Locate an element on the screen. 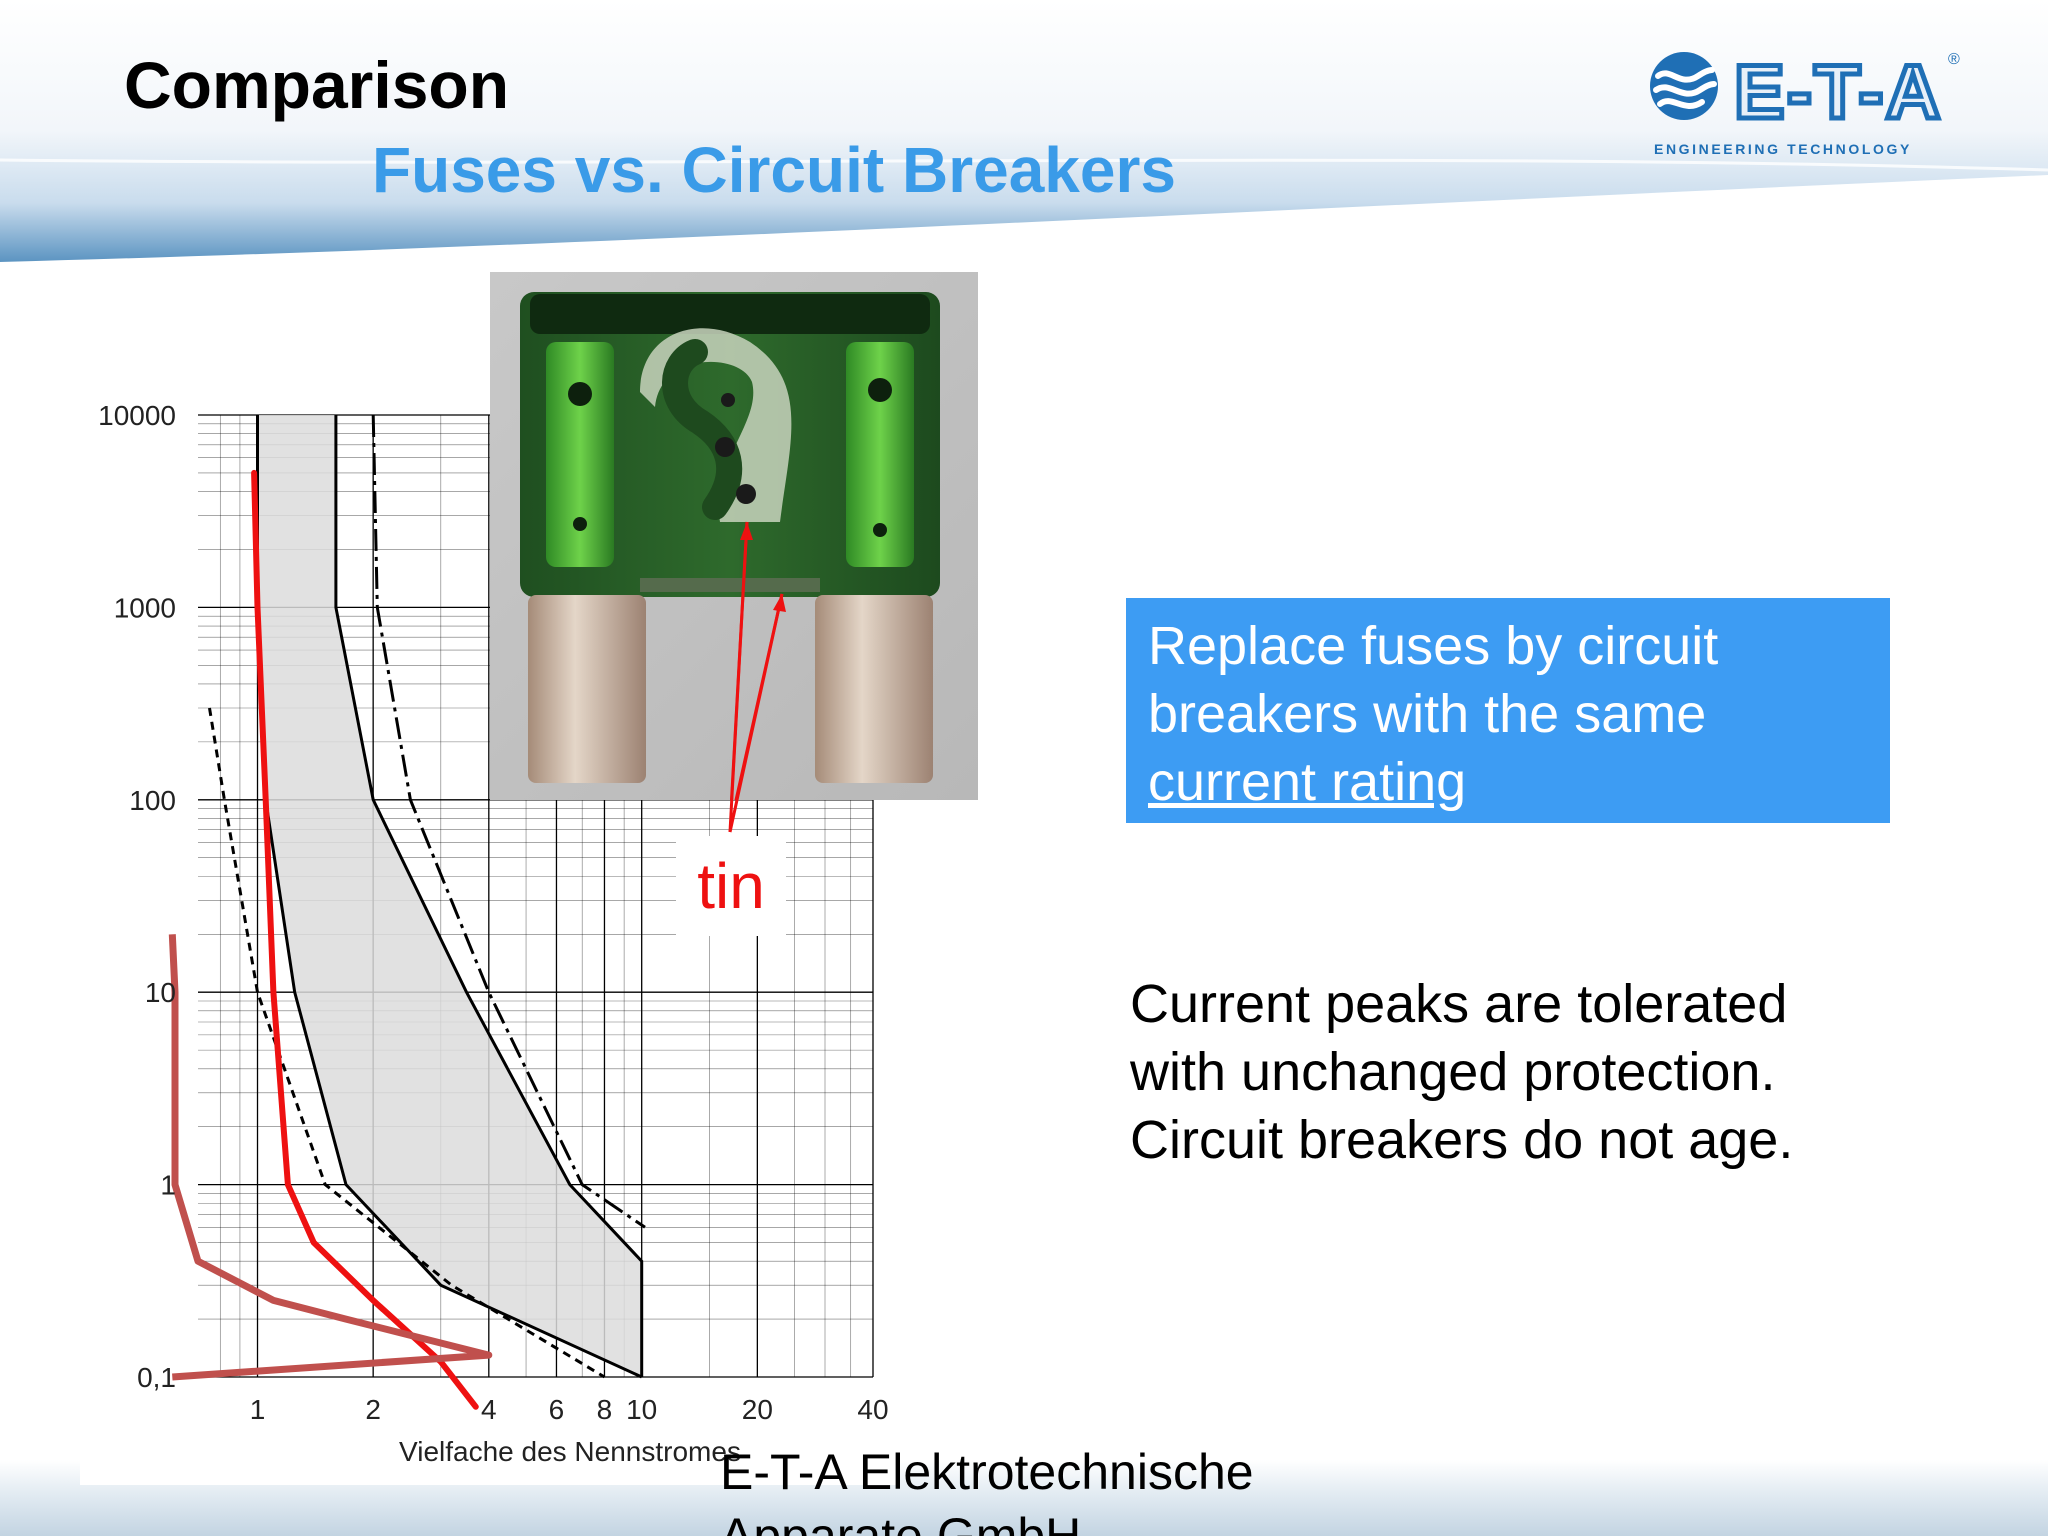 Image resolution: width=2048 pixels, height=1536 pixels. body-line-2: with unchanged protection. is located at coordinates (1453, 1072).